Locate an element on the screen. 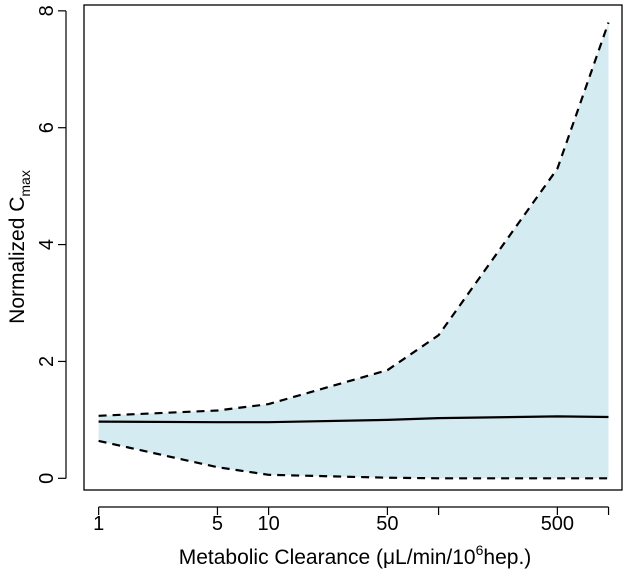 This screenshot has height=576, width=635. y-axis-label: Normalized Cmax is located at coordinates (19, 247).